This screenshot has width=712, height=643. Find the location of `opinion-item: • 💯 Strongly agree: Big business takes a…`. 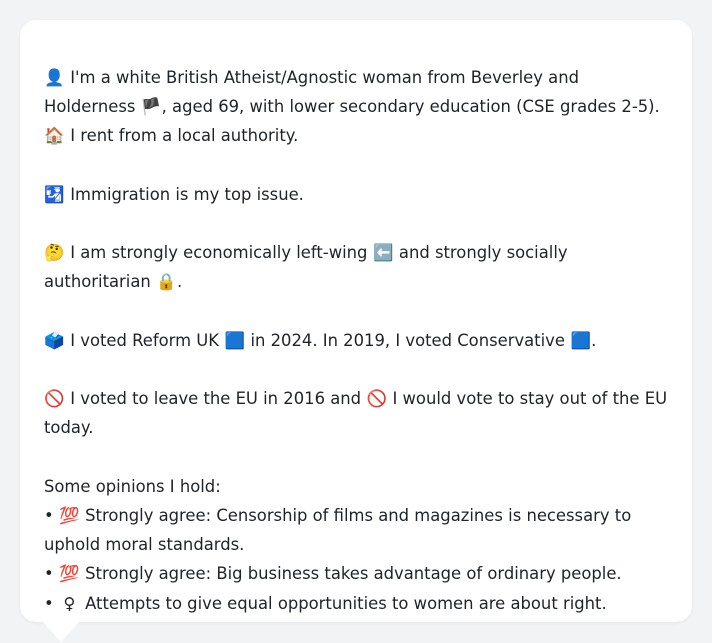

opinion-item: • 💯 Strongly agree: Big business takes a… is located at coordinates (333, 573).